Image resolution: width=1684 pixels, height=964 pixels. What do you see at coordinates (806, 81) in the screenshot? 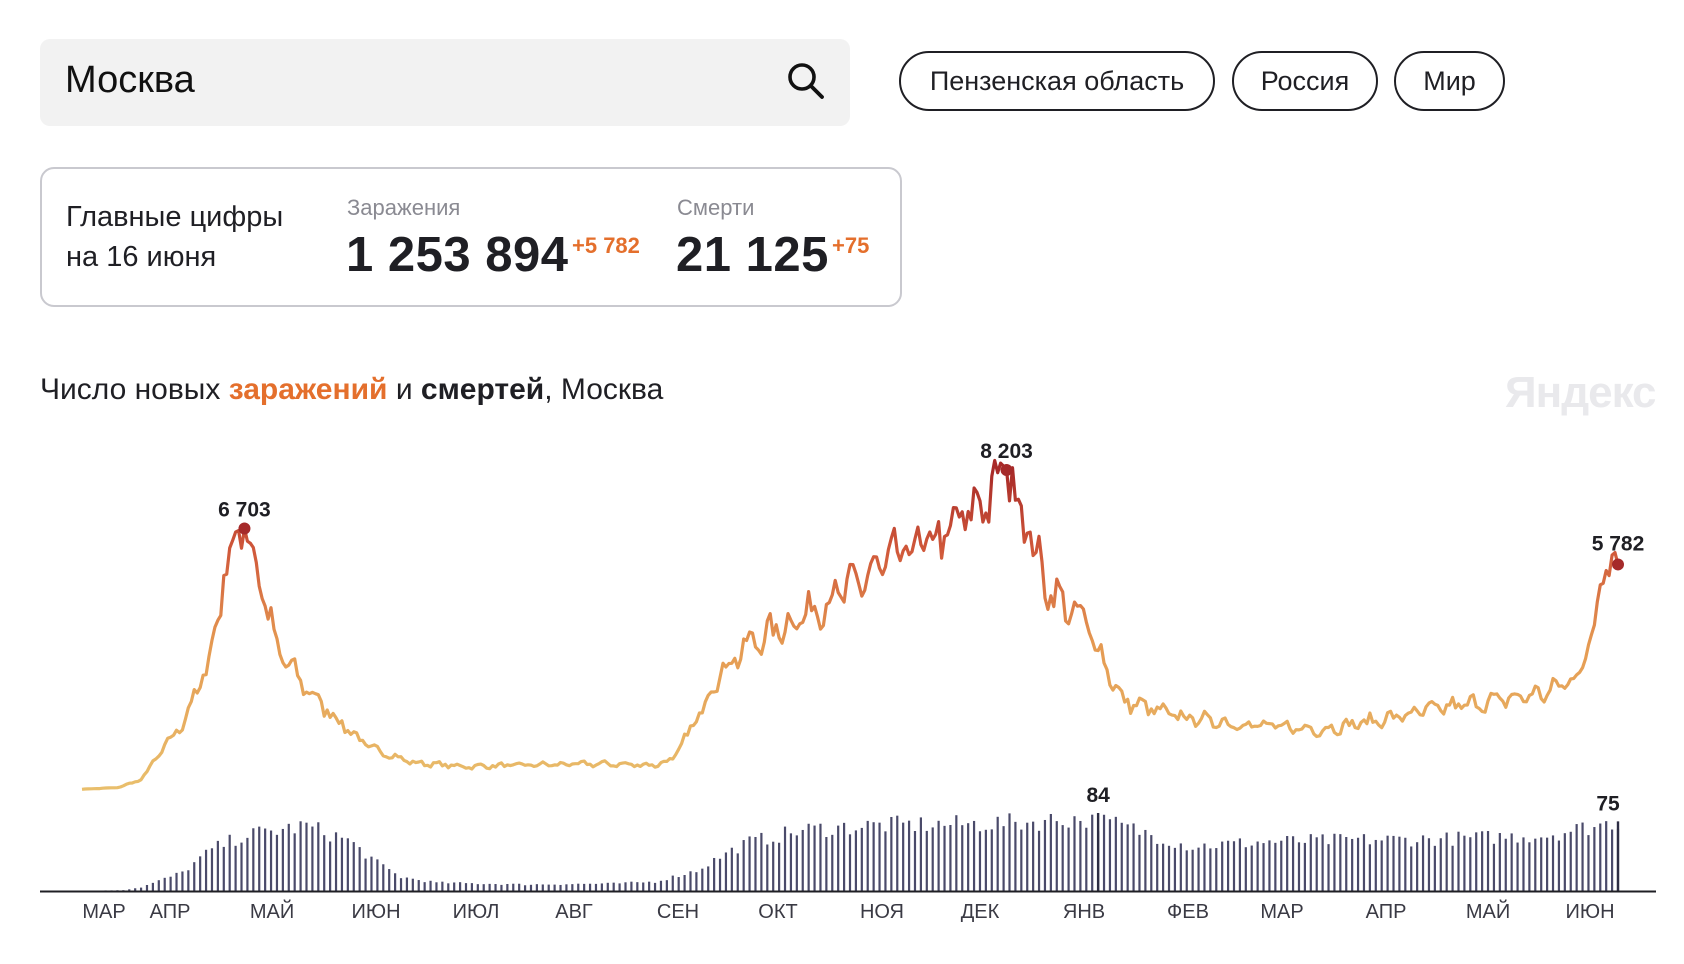
I see `search-icon` at bounding box center [806, 81].